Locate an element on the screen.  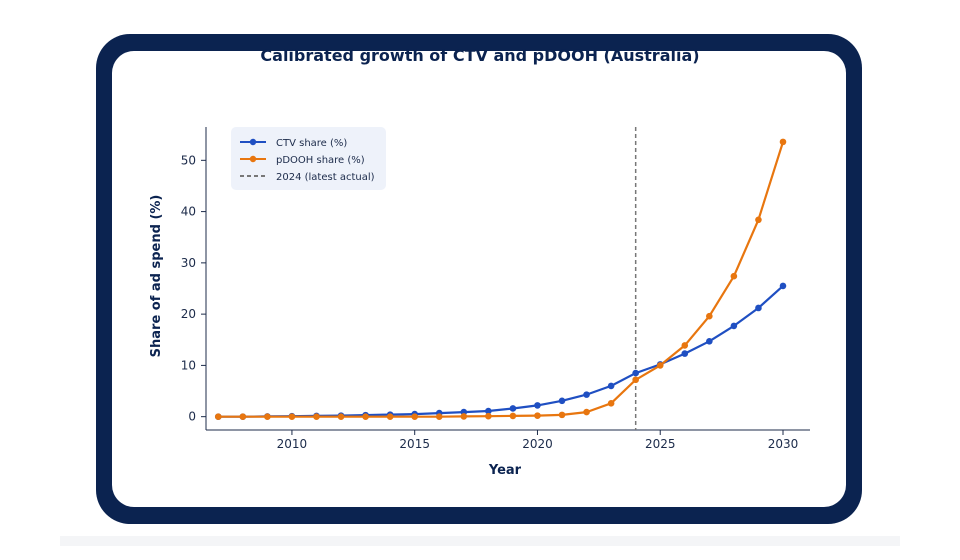
y-tick-label: 20 is located at coordinates (188, 314).